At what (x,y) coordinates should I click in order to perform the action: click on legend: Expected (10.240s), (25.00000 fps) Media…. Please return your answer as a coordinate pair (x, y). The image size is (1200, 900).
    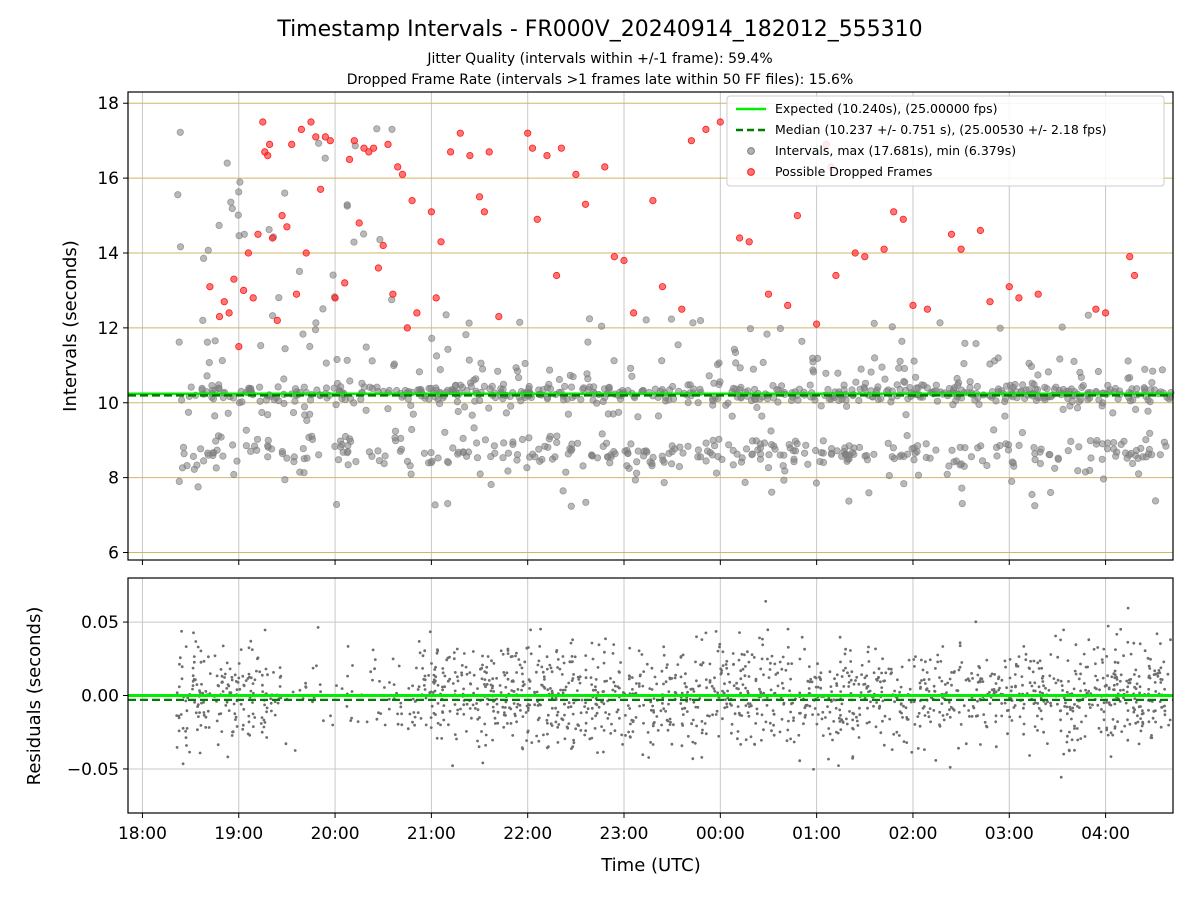
    Looking at the image, I should click on (945, 141).